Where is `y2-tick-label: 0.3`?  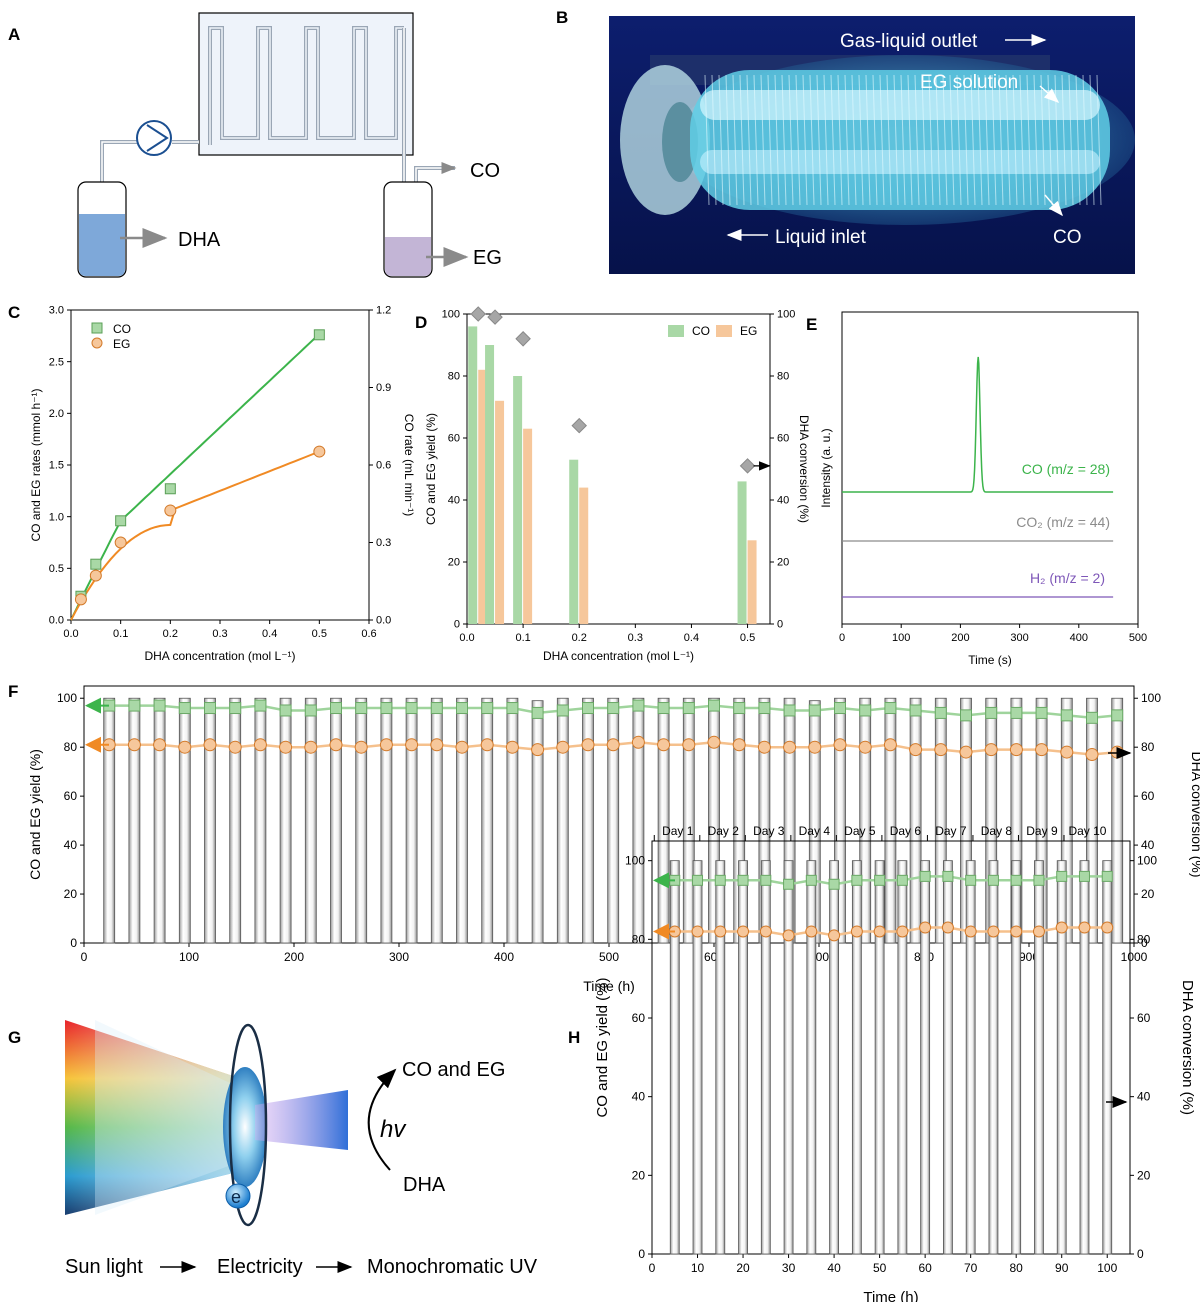 y2-tick-label: 0.3 is located at coordinates (383, 543).